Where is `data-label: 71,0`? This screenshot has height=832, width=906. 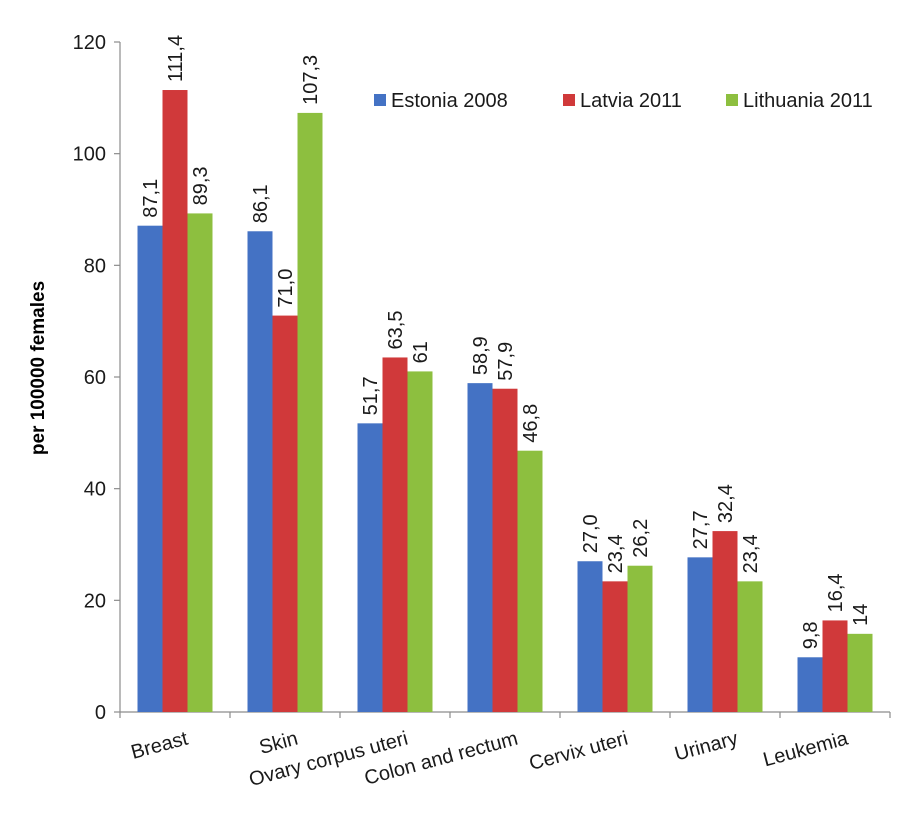 data-label: 71,0 is located at coordinates (286, 288).